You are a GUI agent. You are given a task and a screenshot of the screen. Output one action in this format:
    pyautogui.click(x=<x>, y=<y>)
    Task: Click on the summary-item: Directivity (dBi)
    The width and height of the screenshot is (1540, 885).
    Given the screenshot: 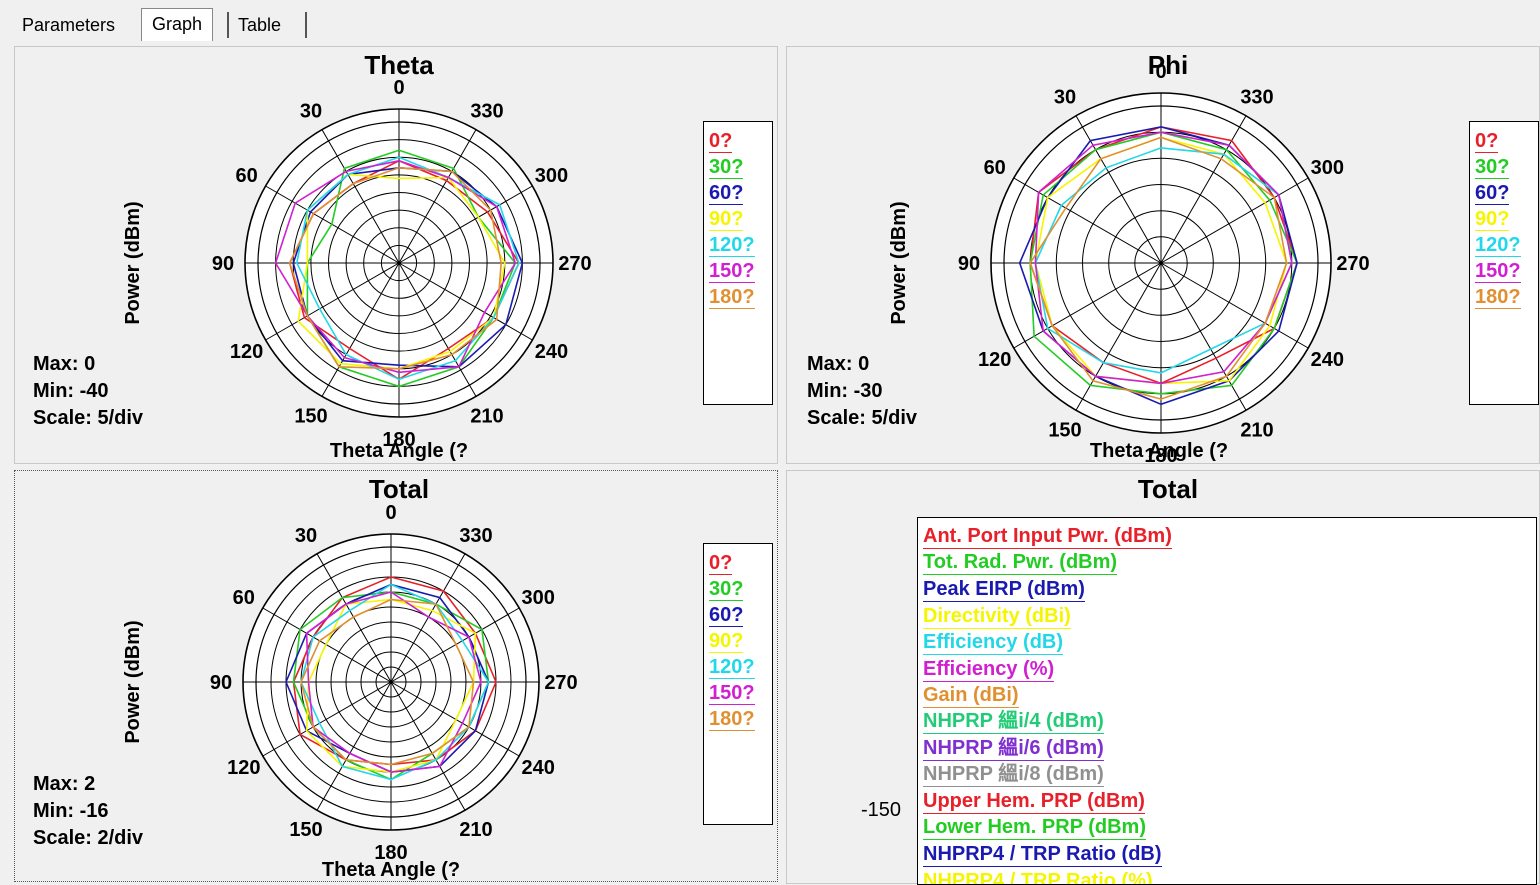 What is the action you would take?
    pyautogui.click(x=997, y=617)
    